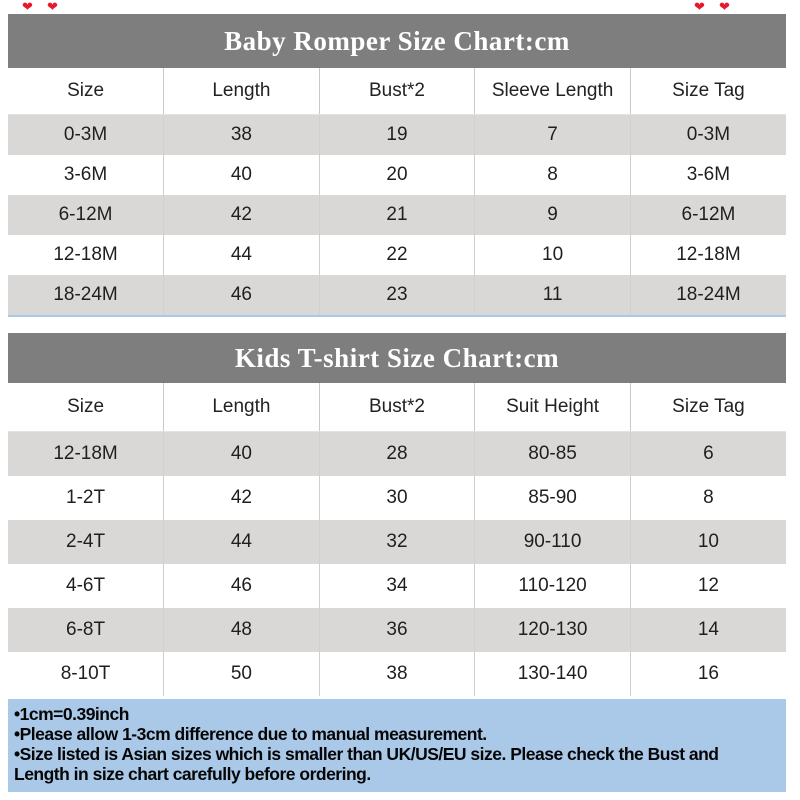 Image resolution: width=800 pixels, height=800 pixels. Describe the element at coordinates (86, 674) in the screenshot. I see `table-cell: 8-10T` at that location.